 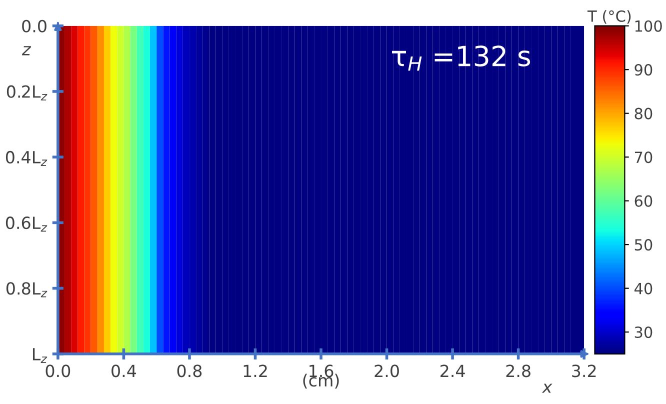 I want to click on x-axis-title: x, so click(x=547, y=388).